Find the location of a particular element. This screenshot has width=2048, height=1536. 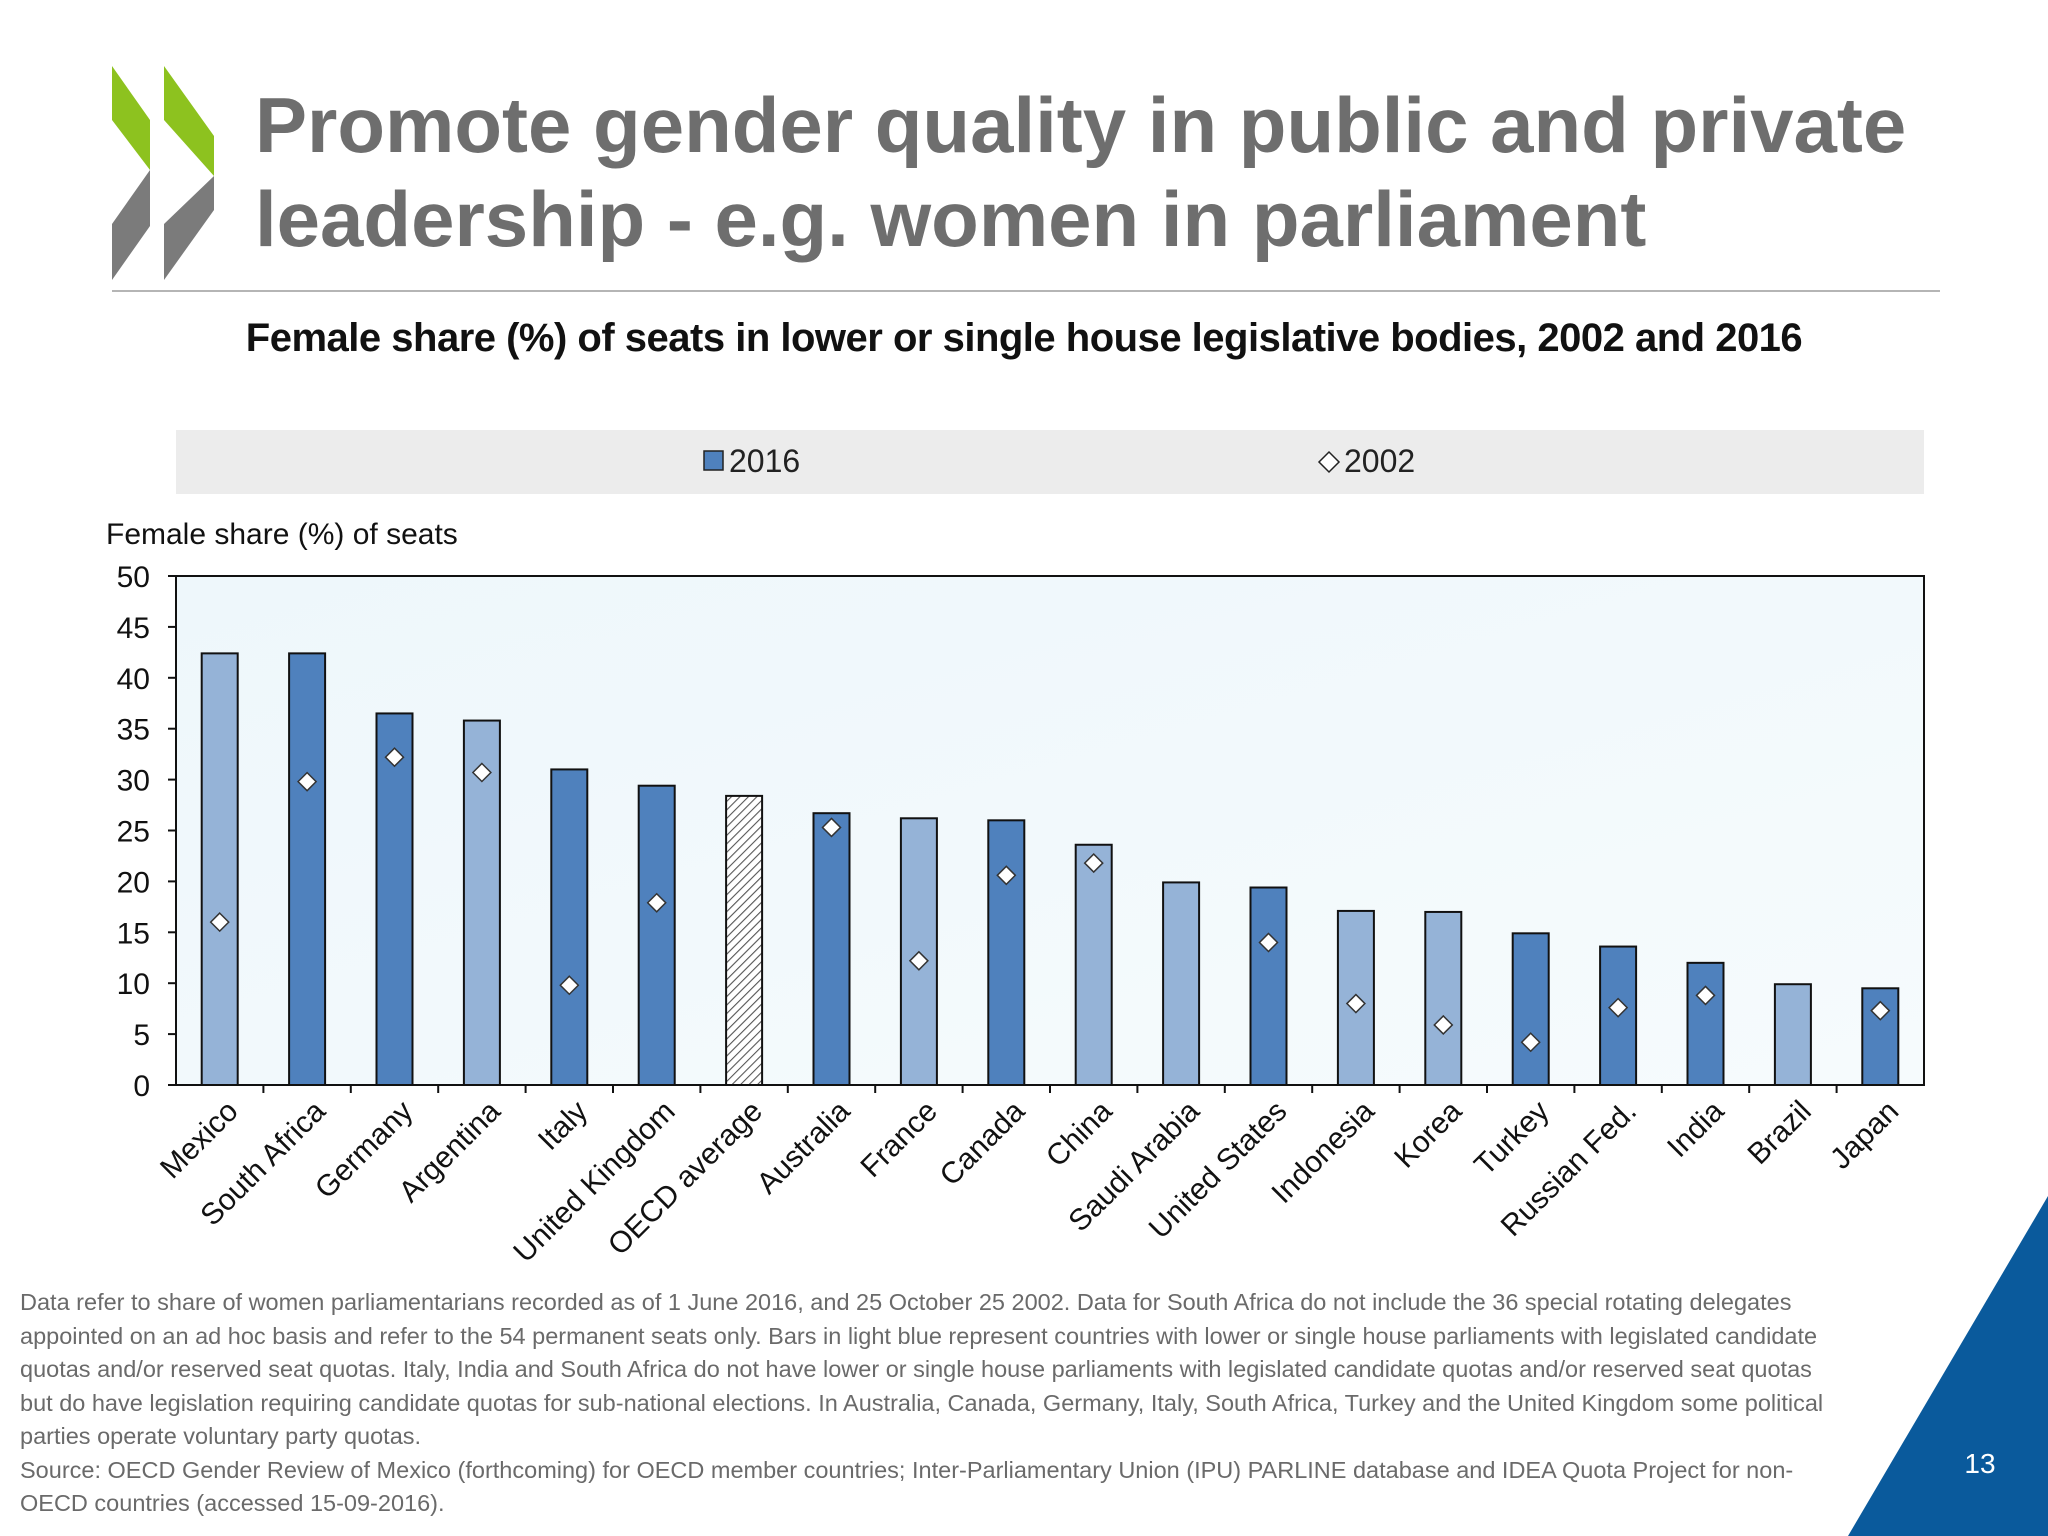

x-category-label: Korea is located at coordinates (1428, 1134).